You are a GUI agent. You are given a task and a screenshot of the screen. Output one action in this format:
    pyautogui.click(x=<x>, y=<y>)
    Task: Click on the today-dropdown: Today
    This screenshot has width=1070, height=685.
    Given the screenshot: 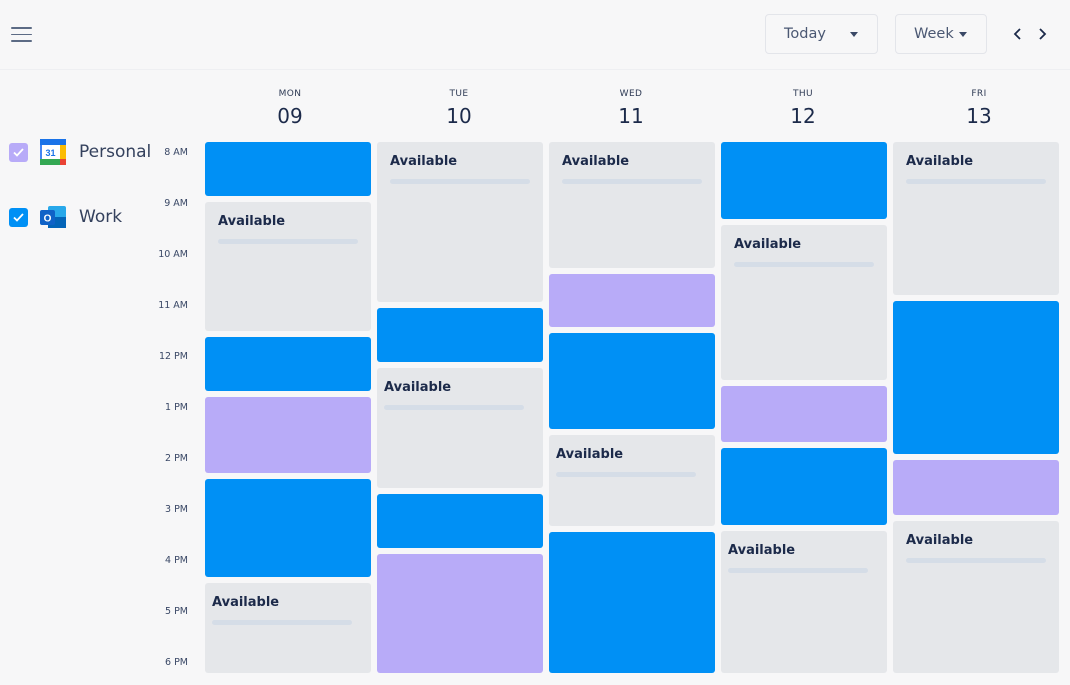 What is the action you would take?
    pyautogui.click(x=821, y=34)
    